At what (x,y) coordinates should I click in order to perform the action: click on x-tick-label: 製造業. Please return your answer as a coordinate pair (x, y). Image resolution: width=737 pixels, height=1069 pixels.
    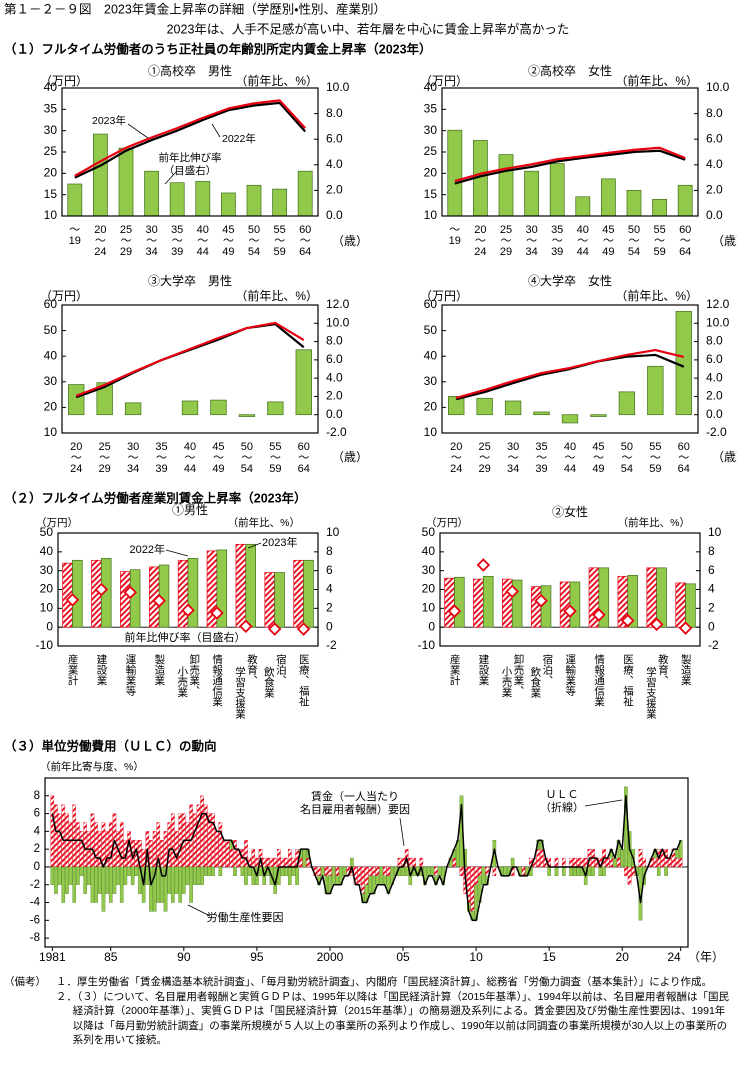
    Looking at the image, I should click on (159, 669).